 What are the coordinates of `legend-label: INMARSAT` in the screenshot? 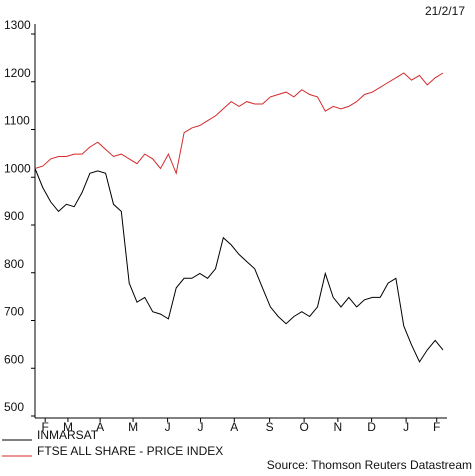 It's located at (68, 435).